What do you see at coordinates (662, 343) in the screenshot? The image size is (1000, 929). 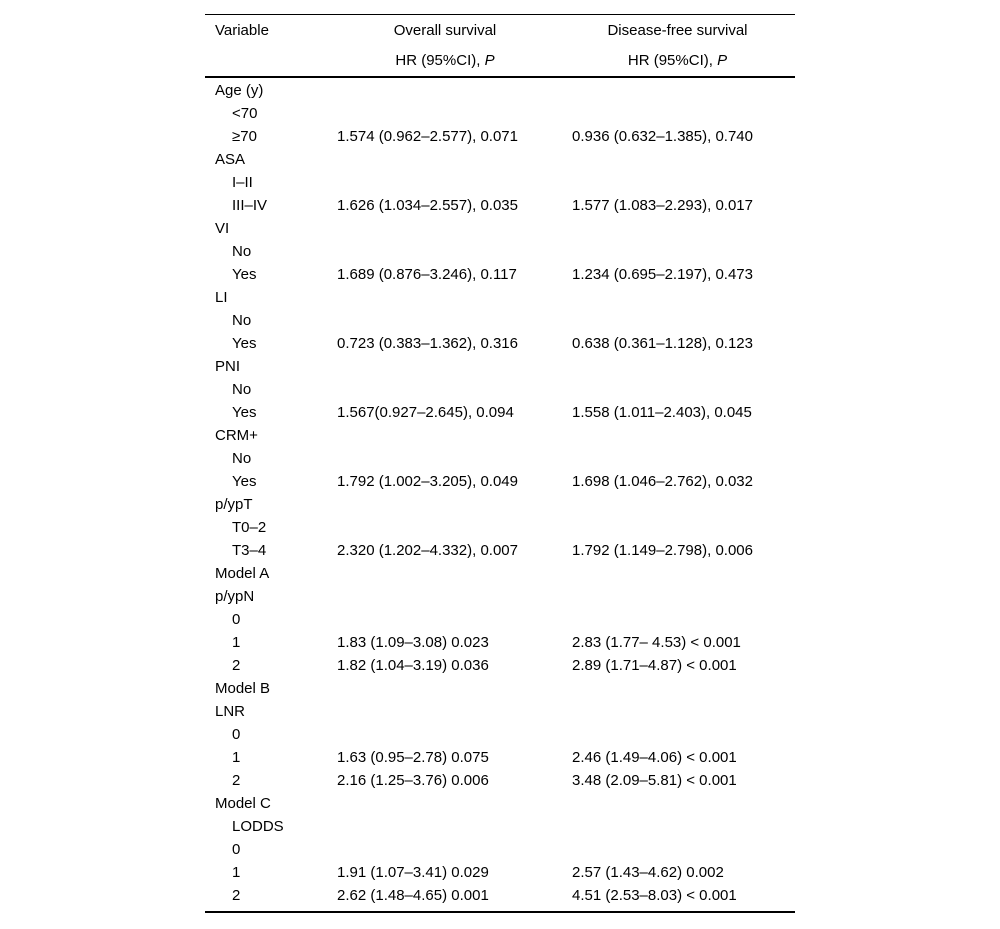 I see `disease-free-survival-cell: 0.638 (0.361–1.128), 0.123` at bounding box center [662, 343].